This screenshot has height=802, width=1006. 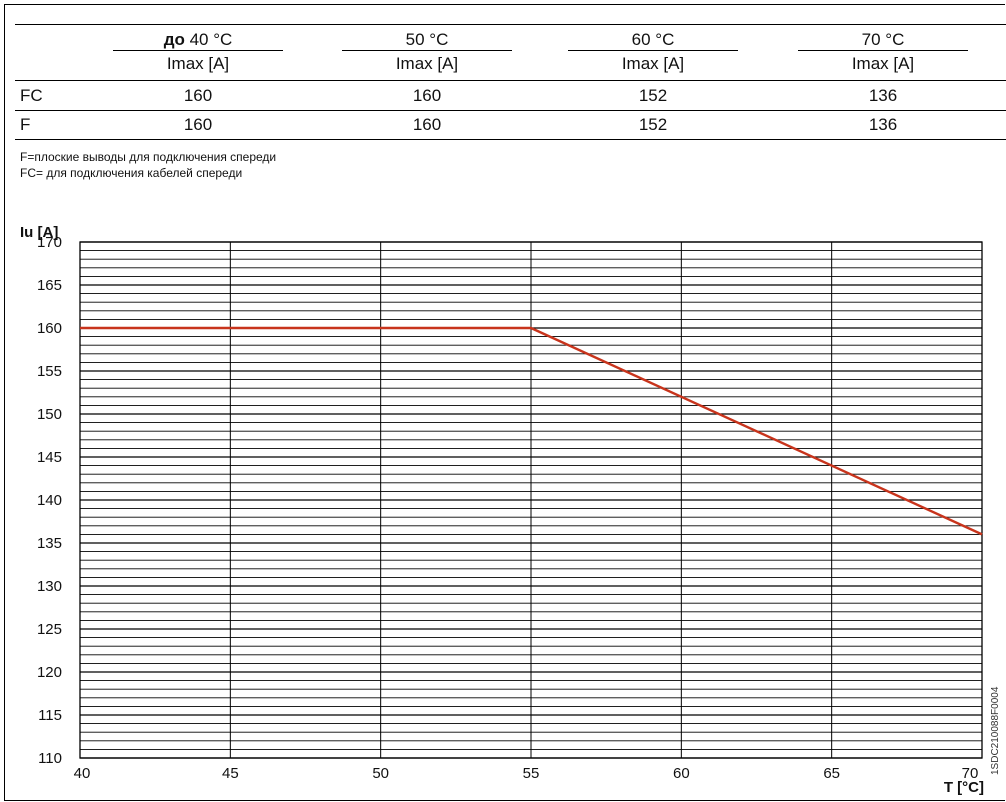 I want to click on y-tick-label: 170, so click(x=49, y=242).